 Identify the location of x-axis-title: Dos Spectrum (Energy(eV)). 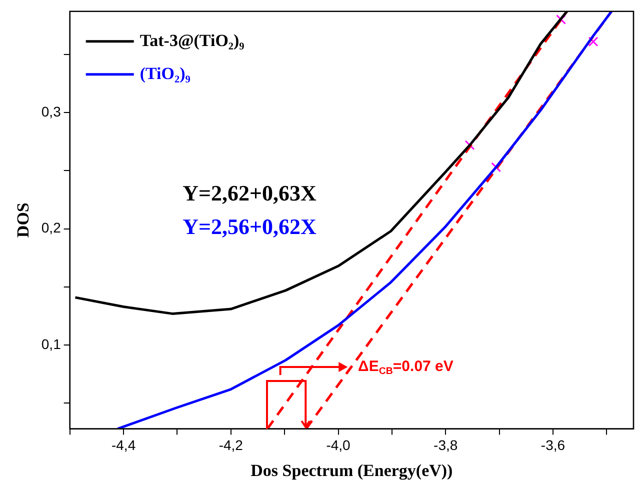
(351, 470).